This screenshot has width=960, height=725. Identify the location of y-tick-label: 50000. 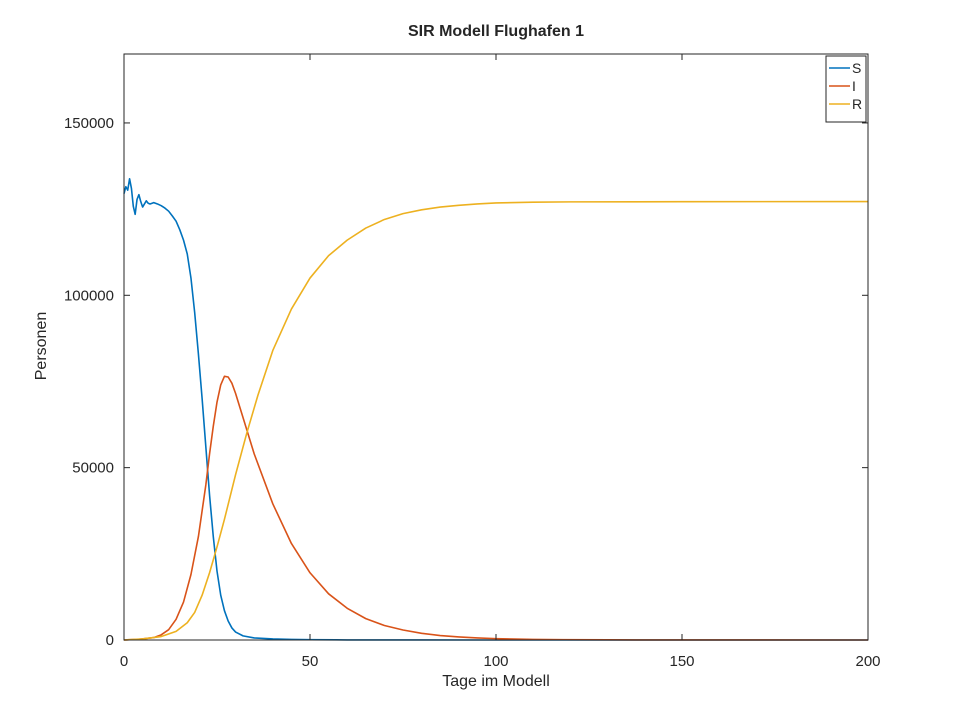
(93, 468).